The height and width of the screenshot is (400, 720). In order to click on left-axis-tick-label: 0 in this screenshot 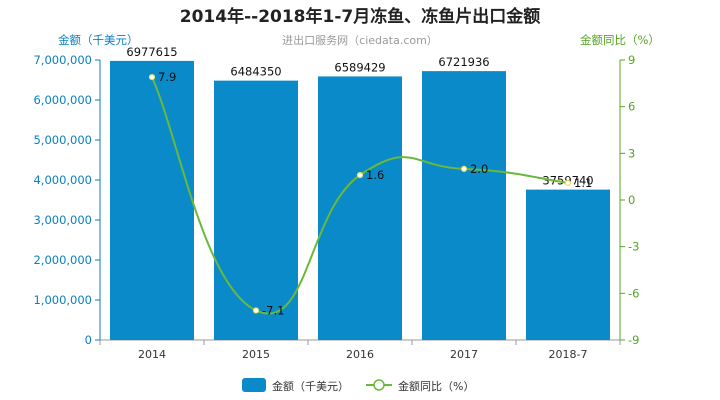, I will do `click(88, 340)`.